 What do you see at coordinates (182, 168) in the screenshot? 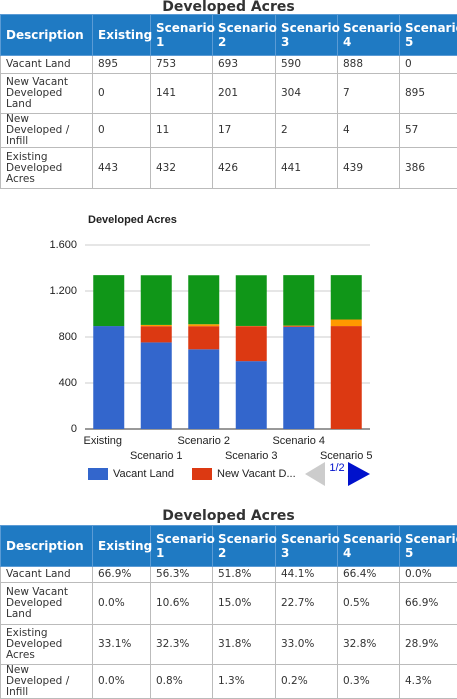
I see `table-cell: 432` at bounding box center [182, 168].